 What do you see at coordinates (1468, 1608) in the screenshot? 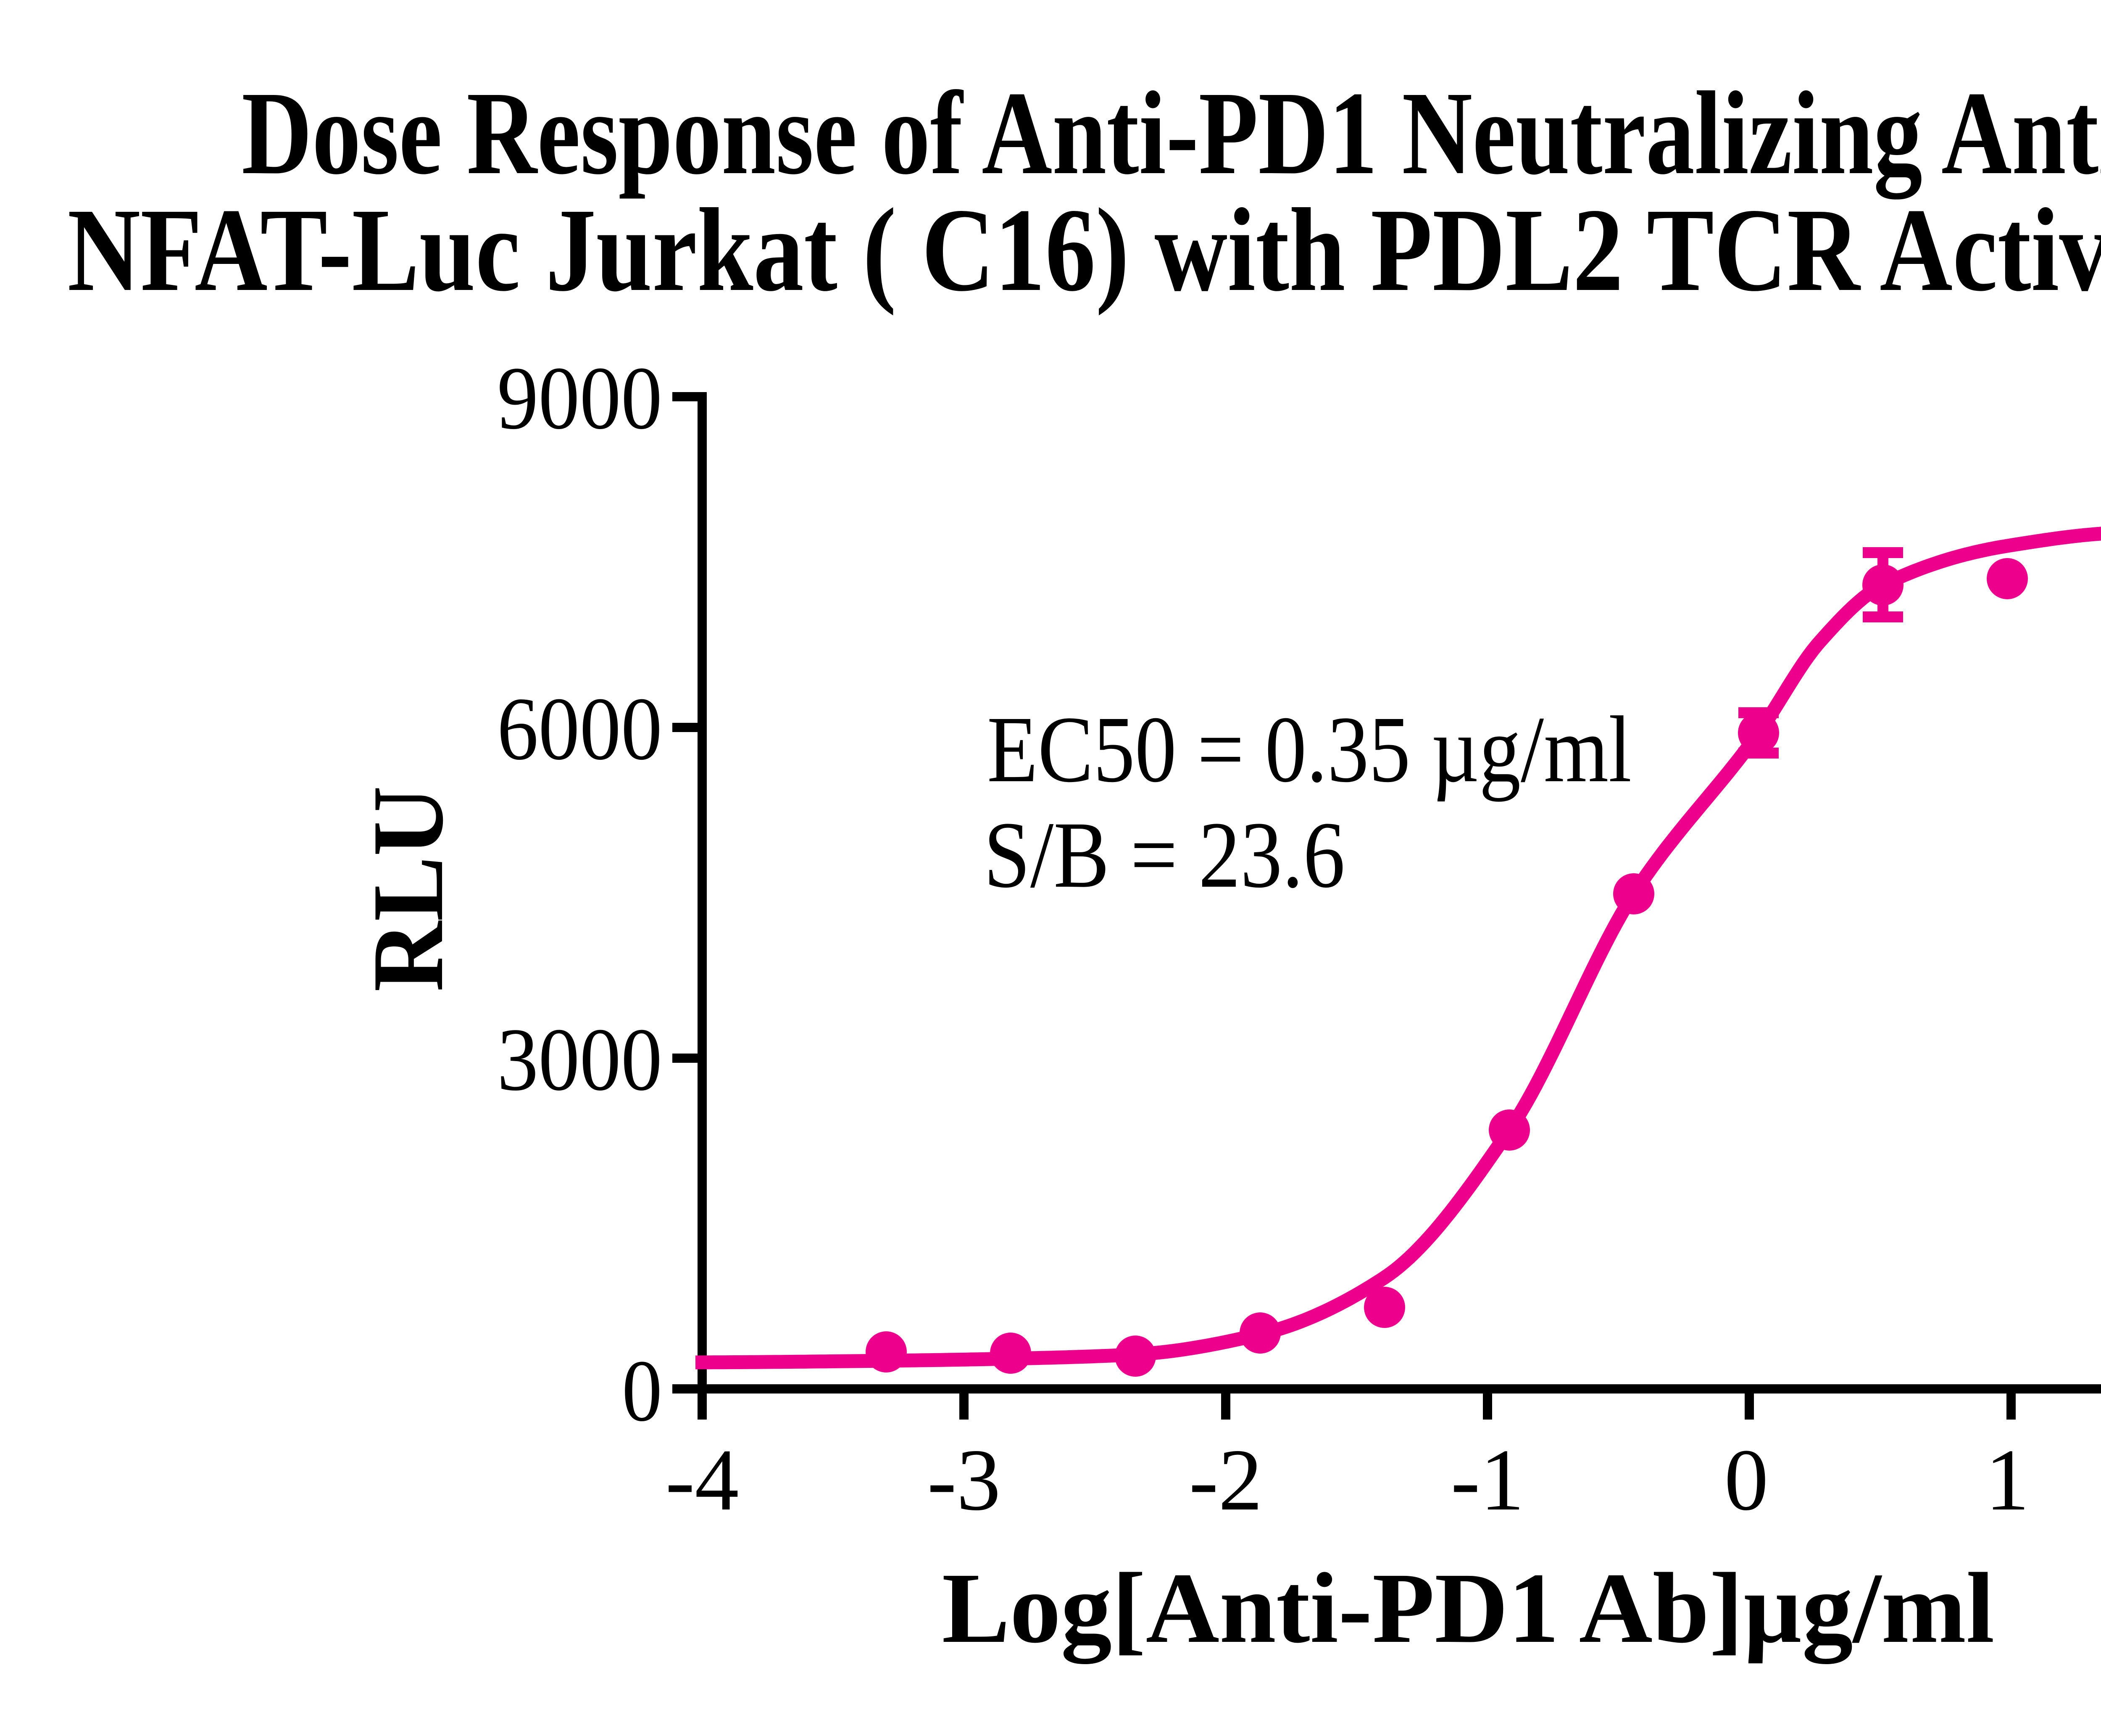
I see `svg-text: Log[Anti-PD1 Ab]µg/ml` at bounding box center [1468, 1608].